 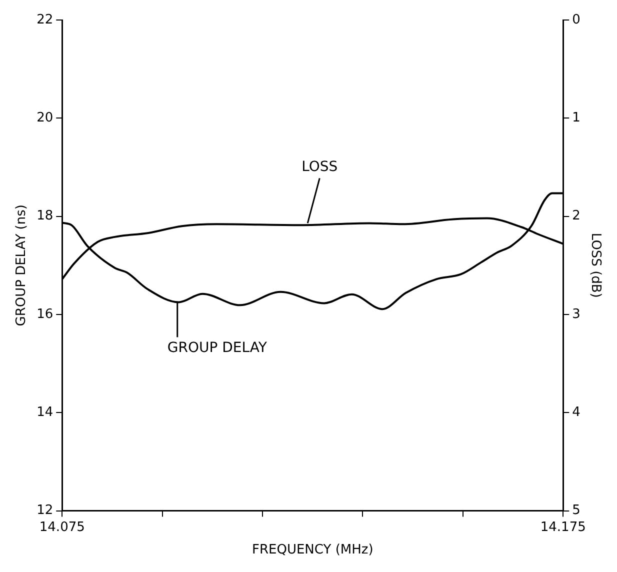 I want to click on y-tick-label: 12, so click(x=45, y=510).